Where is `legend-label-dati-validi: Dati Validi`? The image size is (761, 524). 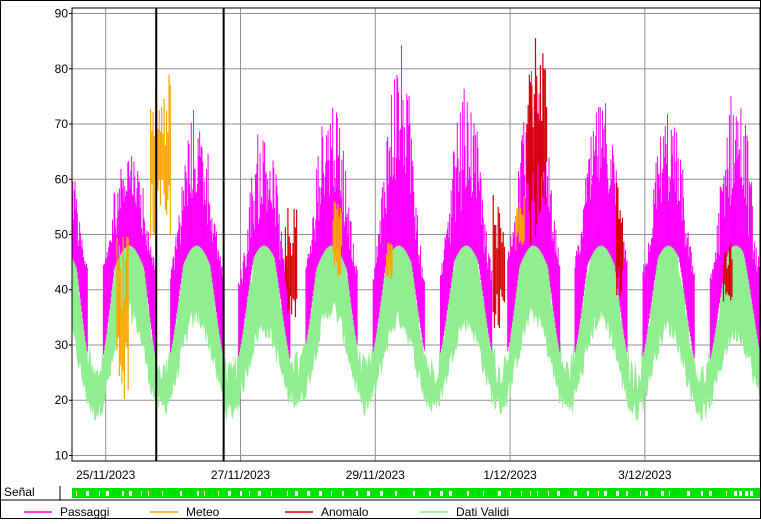
legend-label-dati-validi: Dati Validi is located at coordinates (482, 512).